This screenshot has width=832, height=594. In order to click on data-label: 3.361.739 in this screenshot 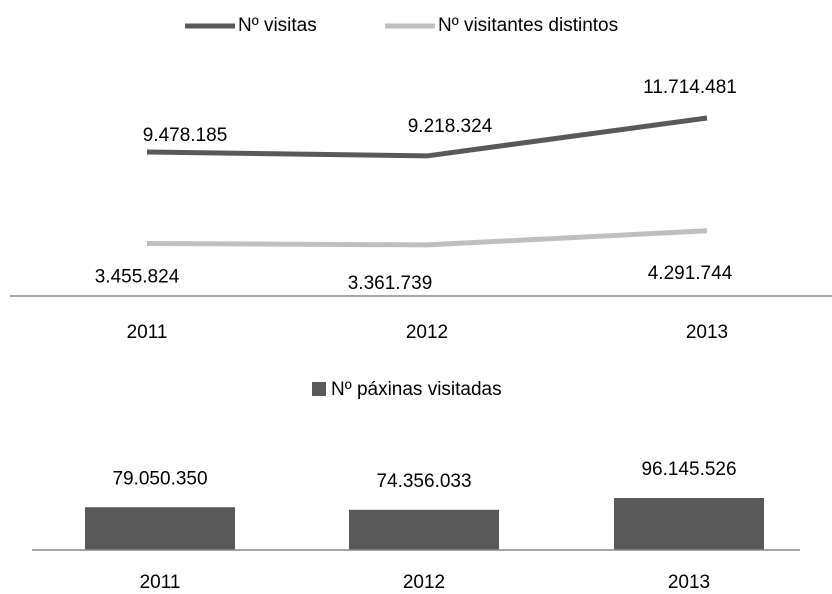, I will do `click(390, 283)`.